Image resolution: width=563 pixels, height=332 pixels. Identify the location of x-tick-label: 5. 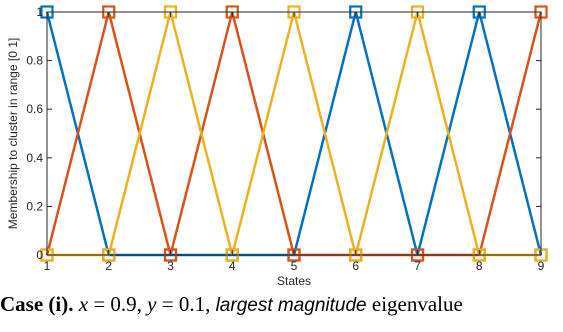
(294, 266).